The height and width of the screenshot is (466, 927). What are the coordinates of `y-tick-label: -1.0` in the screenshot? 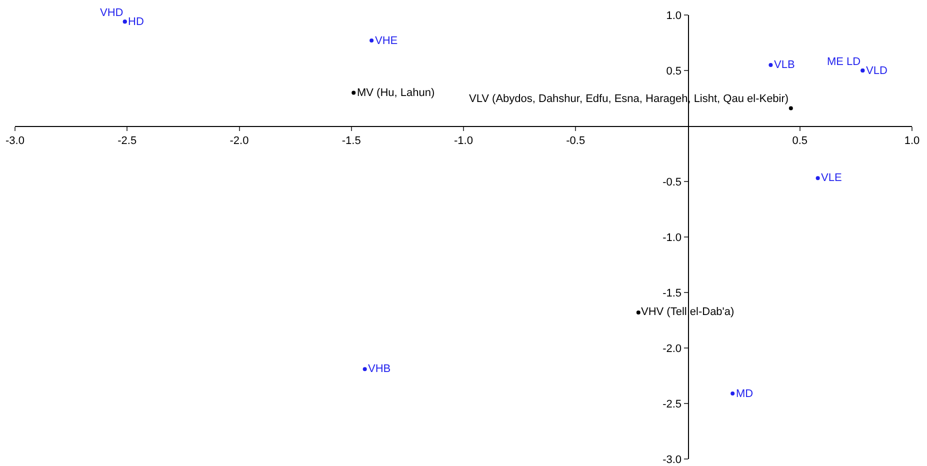 It's located at (672, 238).